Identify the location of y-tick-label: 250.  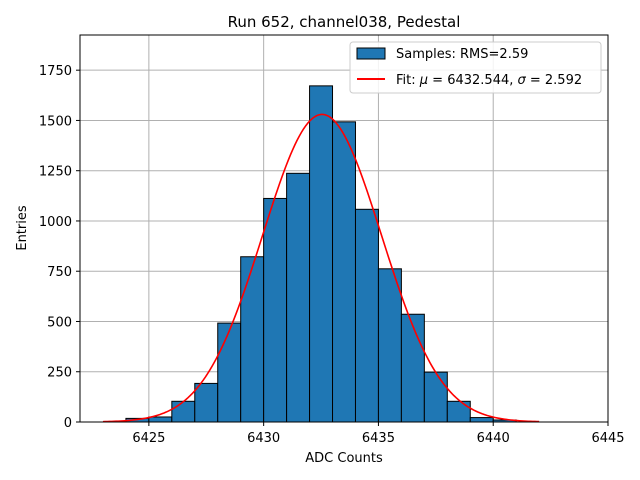
(59, 373).